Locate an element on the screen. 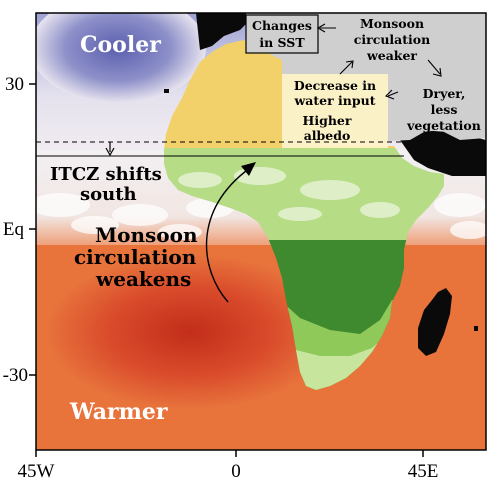 This screenshot has height=490, width=497. dryer-line1: Dryer, is located at coordinates (444, 93).